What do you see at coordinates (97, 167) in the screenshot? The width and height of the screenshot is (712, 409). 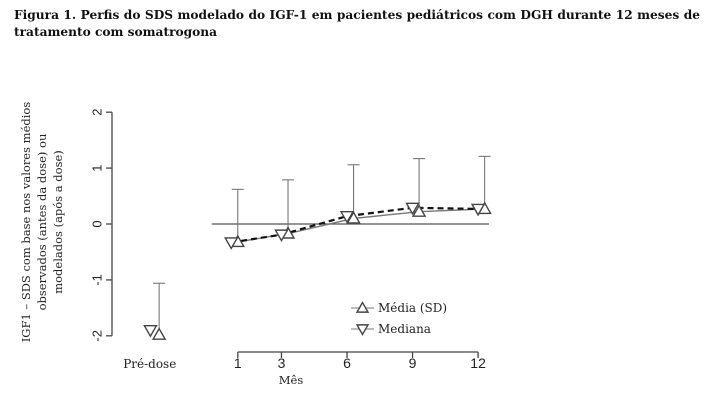 I see `y-tick-label: 1` at bounding box center [97, 167].